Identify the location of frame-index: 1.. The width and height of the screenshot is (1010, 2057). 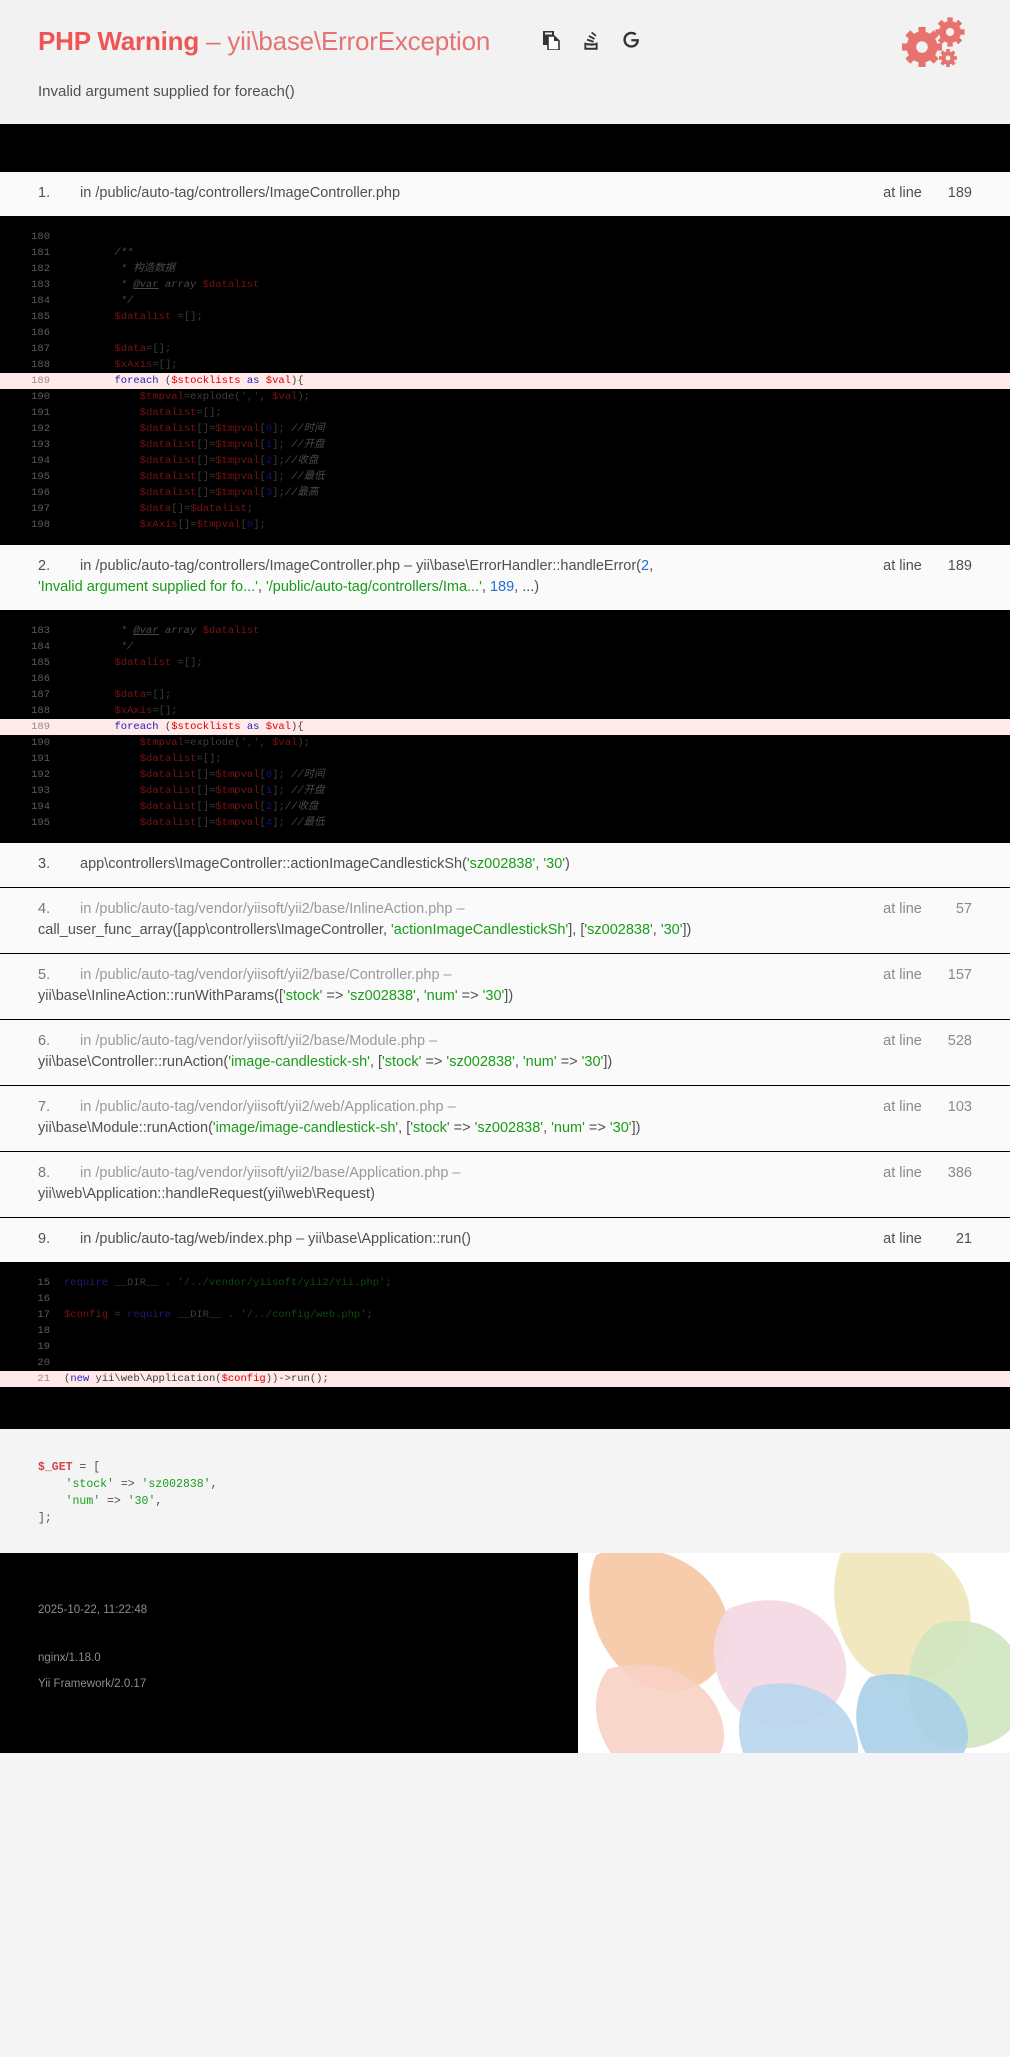
(44, 193).